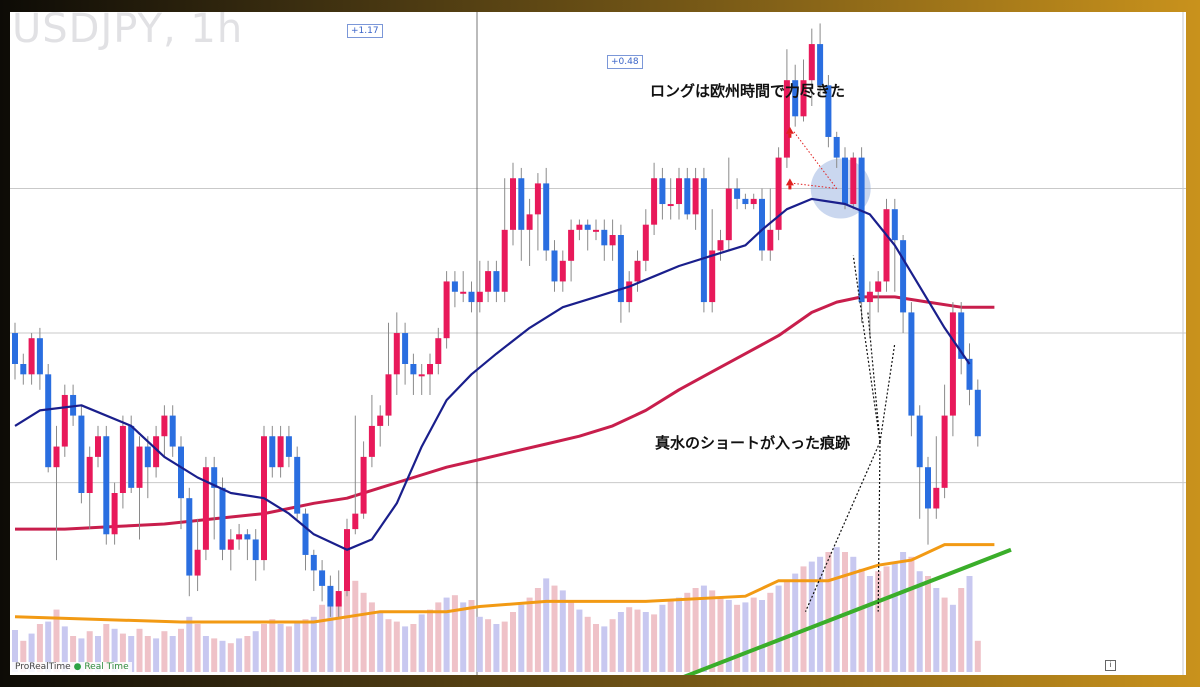  What do you see at coordinates (789, 130) in the screenshot?
I see `up-arrow-icon` at bounding box center [789, 130].